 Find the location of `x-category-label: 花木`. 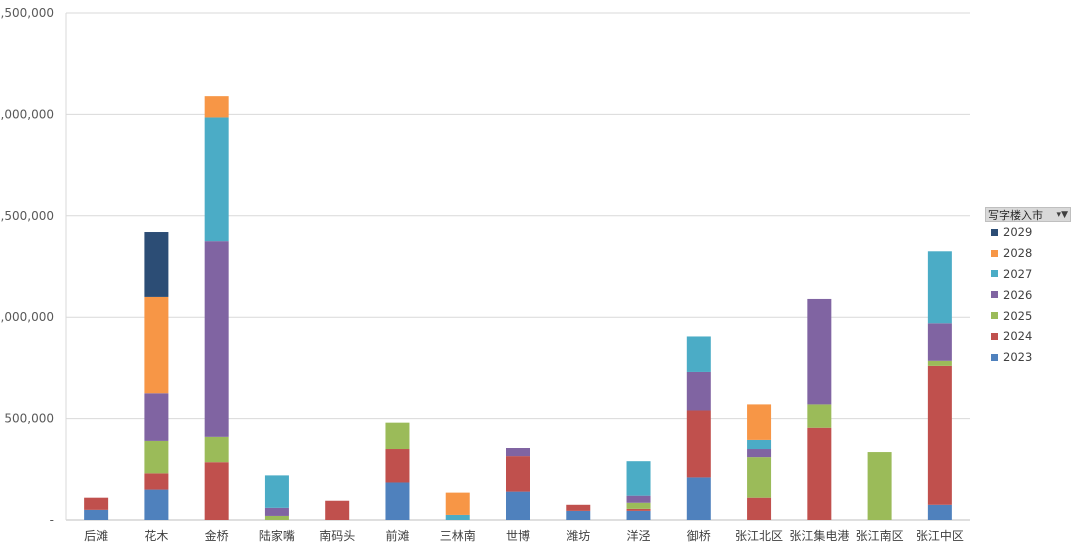

x-category-label: 花木 is located at coordinates (156, 535).